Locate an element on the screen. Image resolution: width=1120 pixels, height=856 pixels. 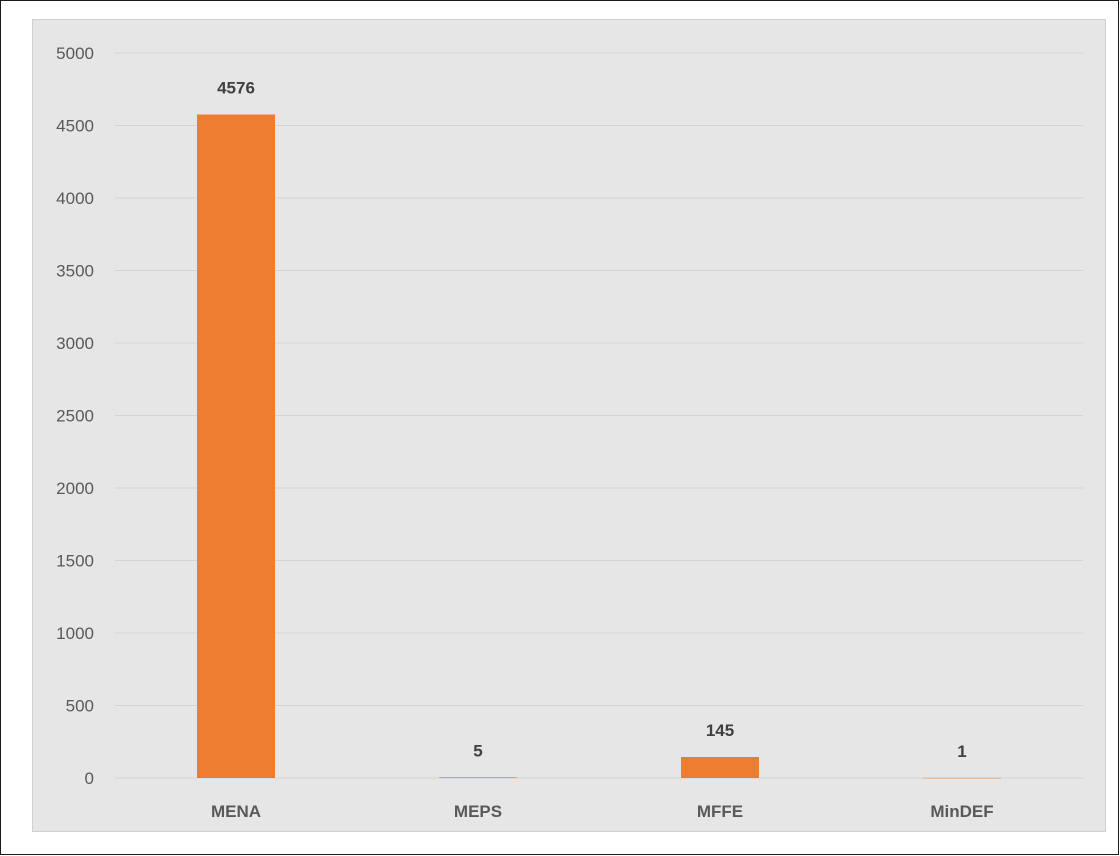
x-category-label-meps: MEPS is located at coordinates (478, 811).